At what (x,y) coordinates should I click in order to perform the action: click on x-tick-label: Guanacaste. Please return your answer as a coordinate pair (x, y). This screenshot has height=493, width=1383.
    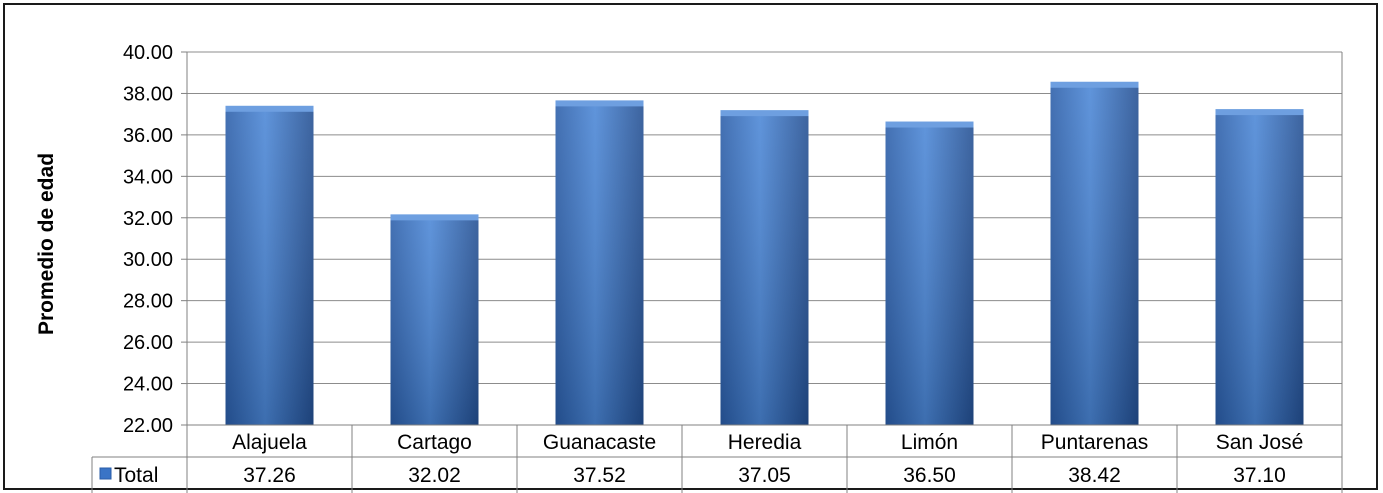
    Looking at the image, I should click on (599, 442).